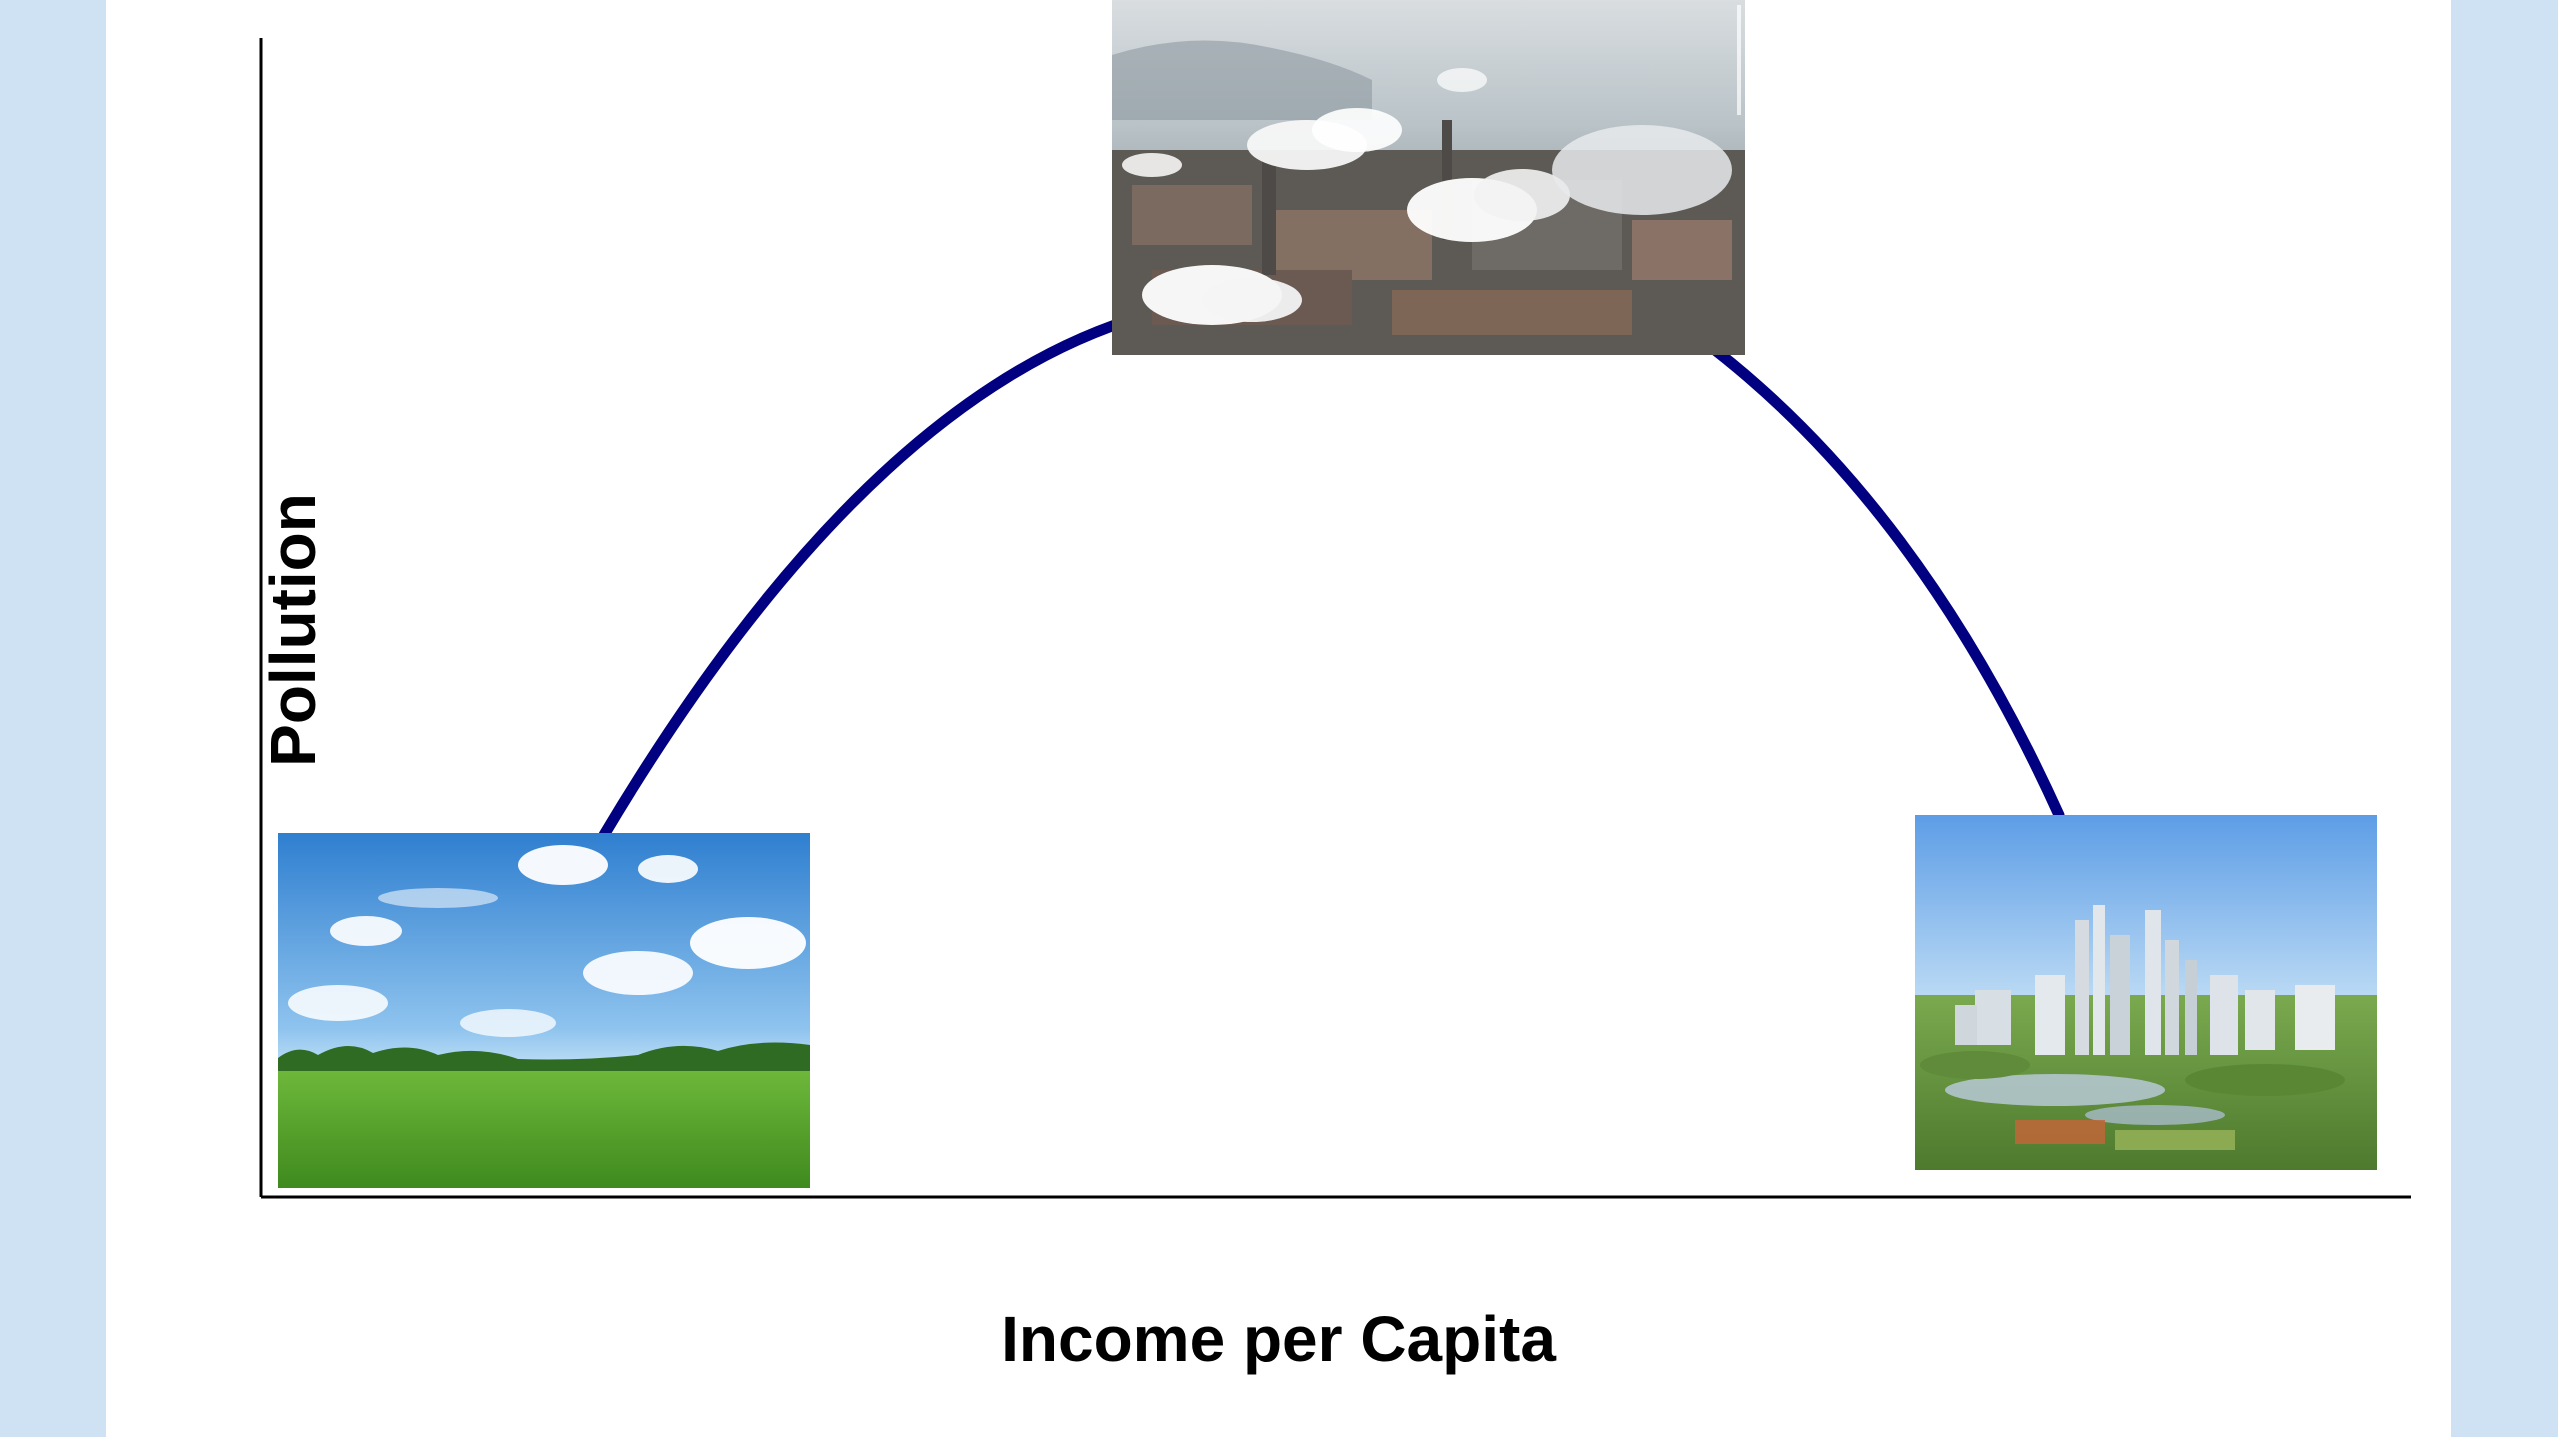 This screenshot has height=1437, width=2558. I want to click on y-axis-label: Pollution, so click(293, 630).